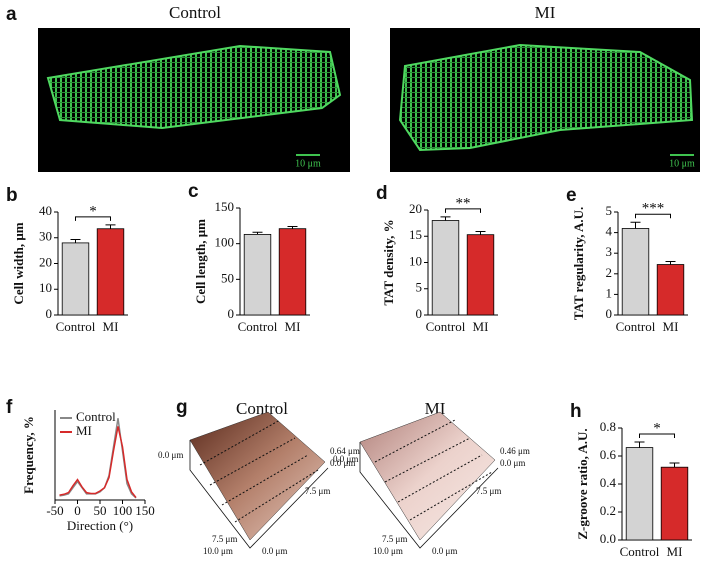  I want to click on y-tick-label: 40, so click(45, 210).